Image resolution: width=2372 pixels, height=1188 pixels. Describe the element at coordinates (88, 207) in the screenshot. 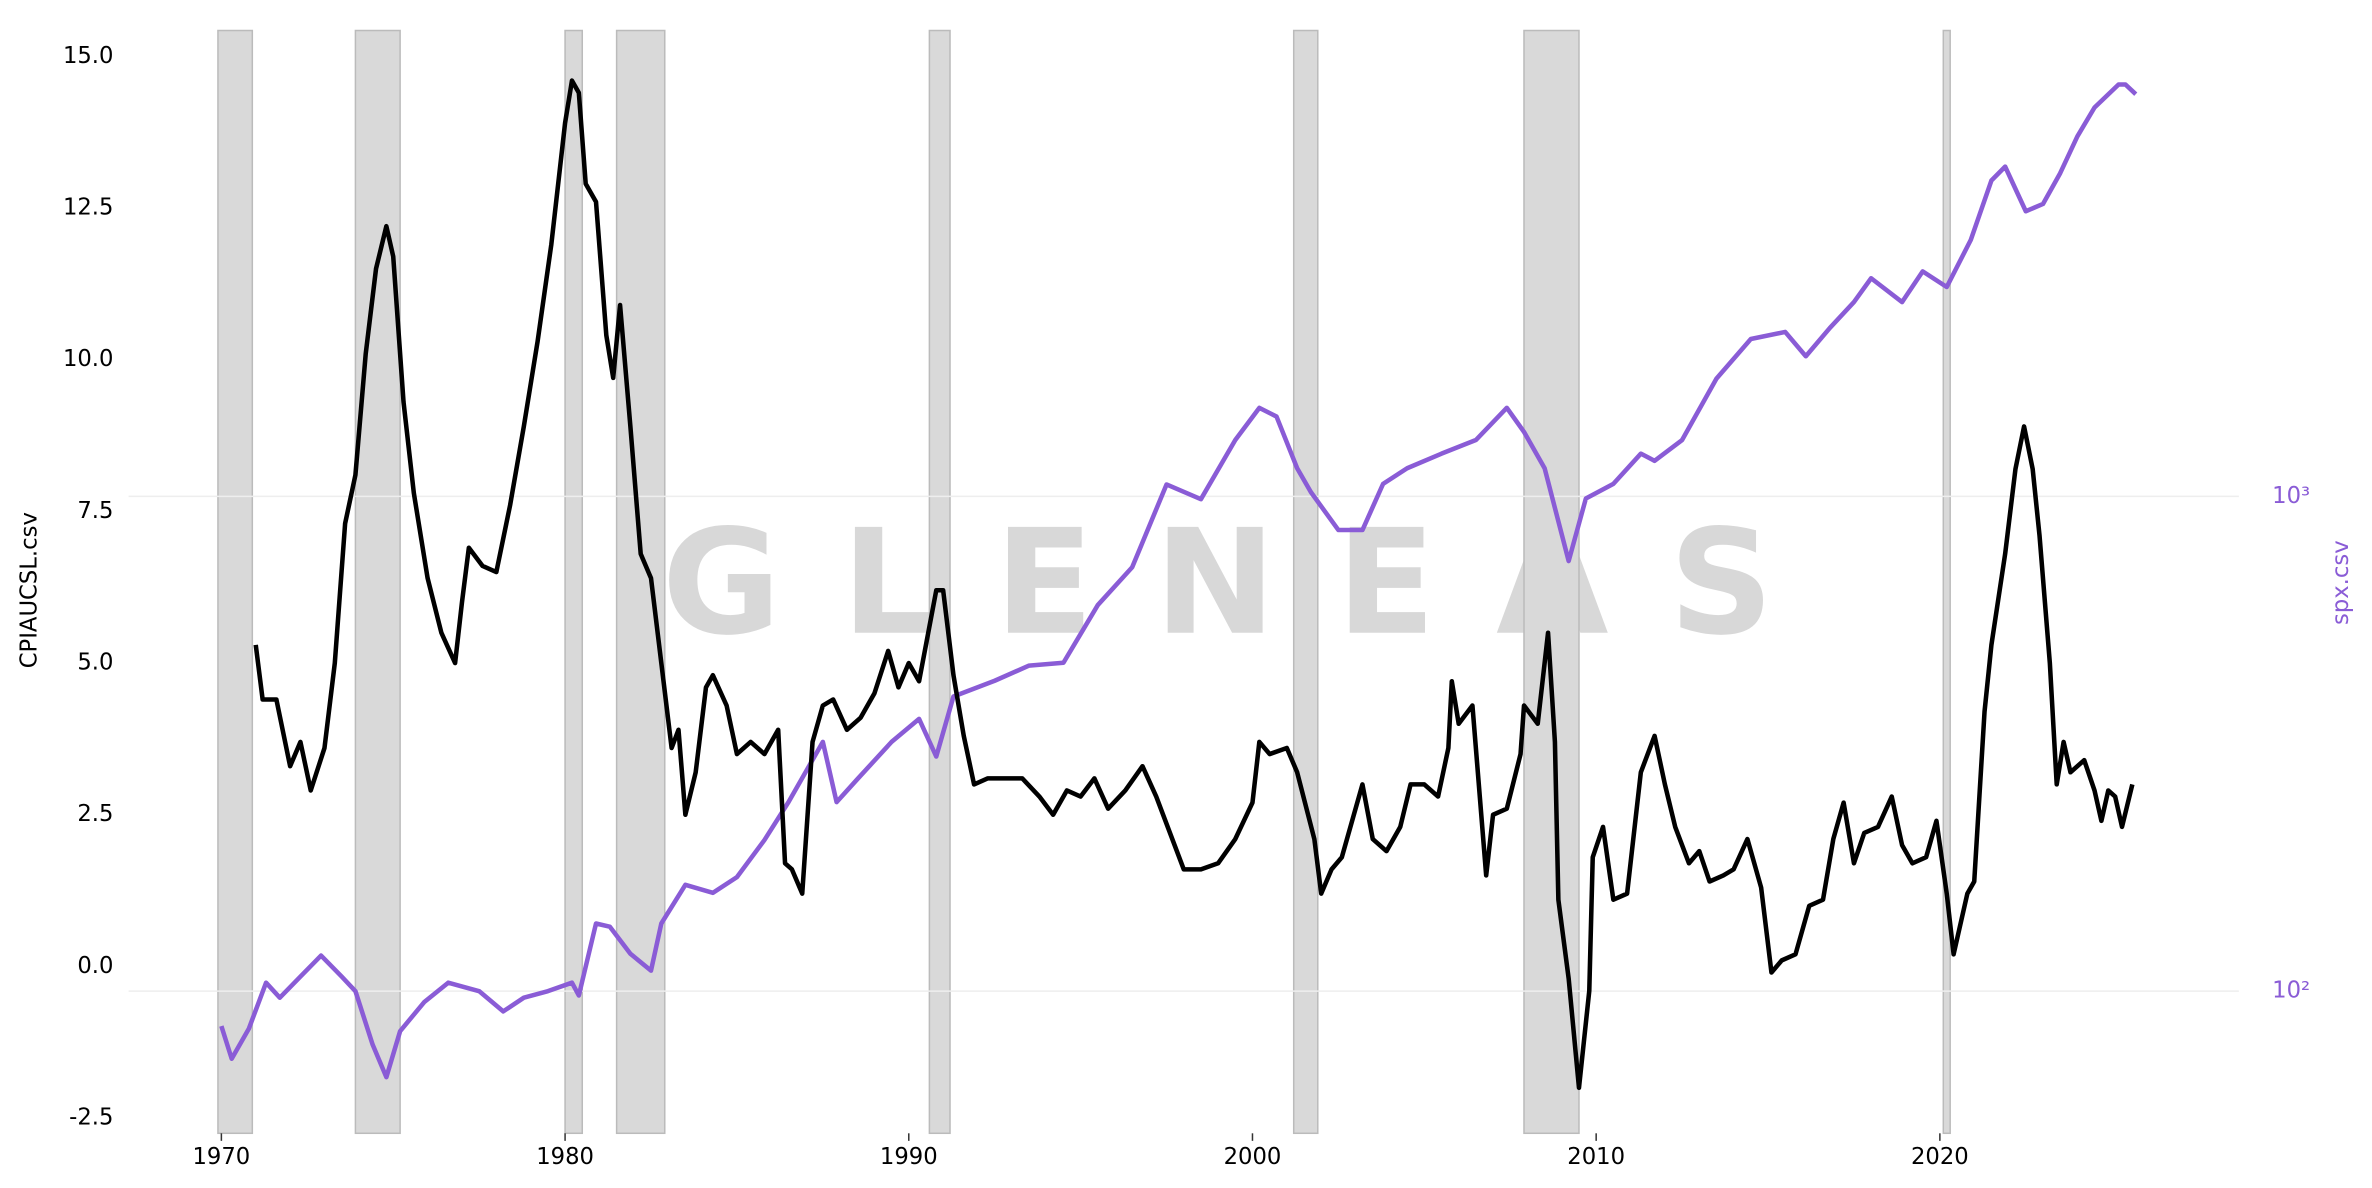

I see `y-tick-label: 12.5` at that location.